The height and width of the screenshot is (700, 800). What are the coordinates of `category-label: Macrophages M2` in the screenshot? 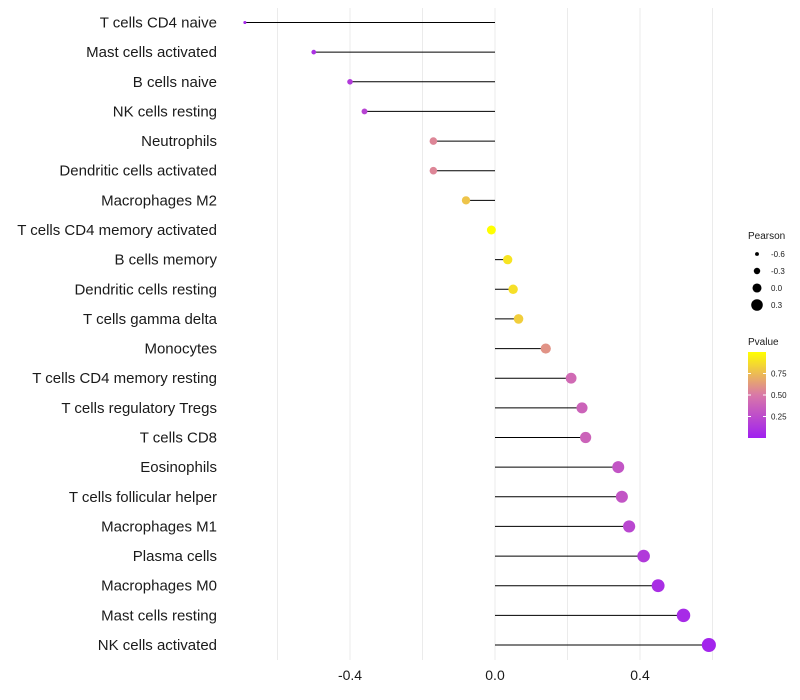 It's located at (159, 200).